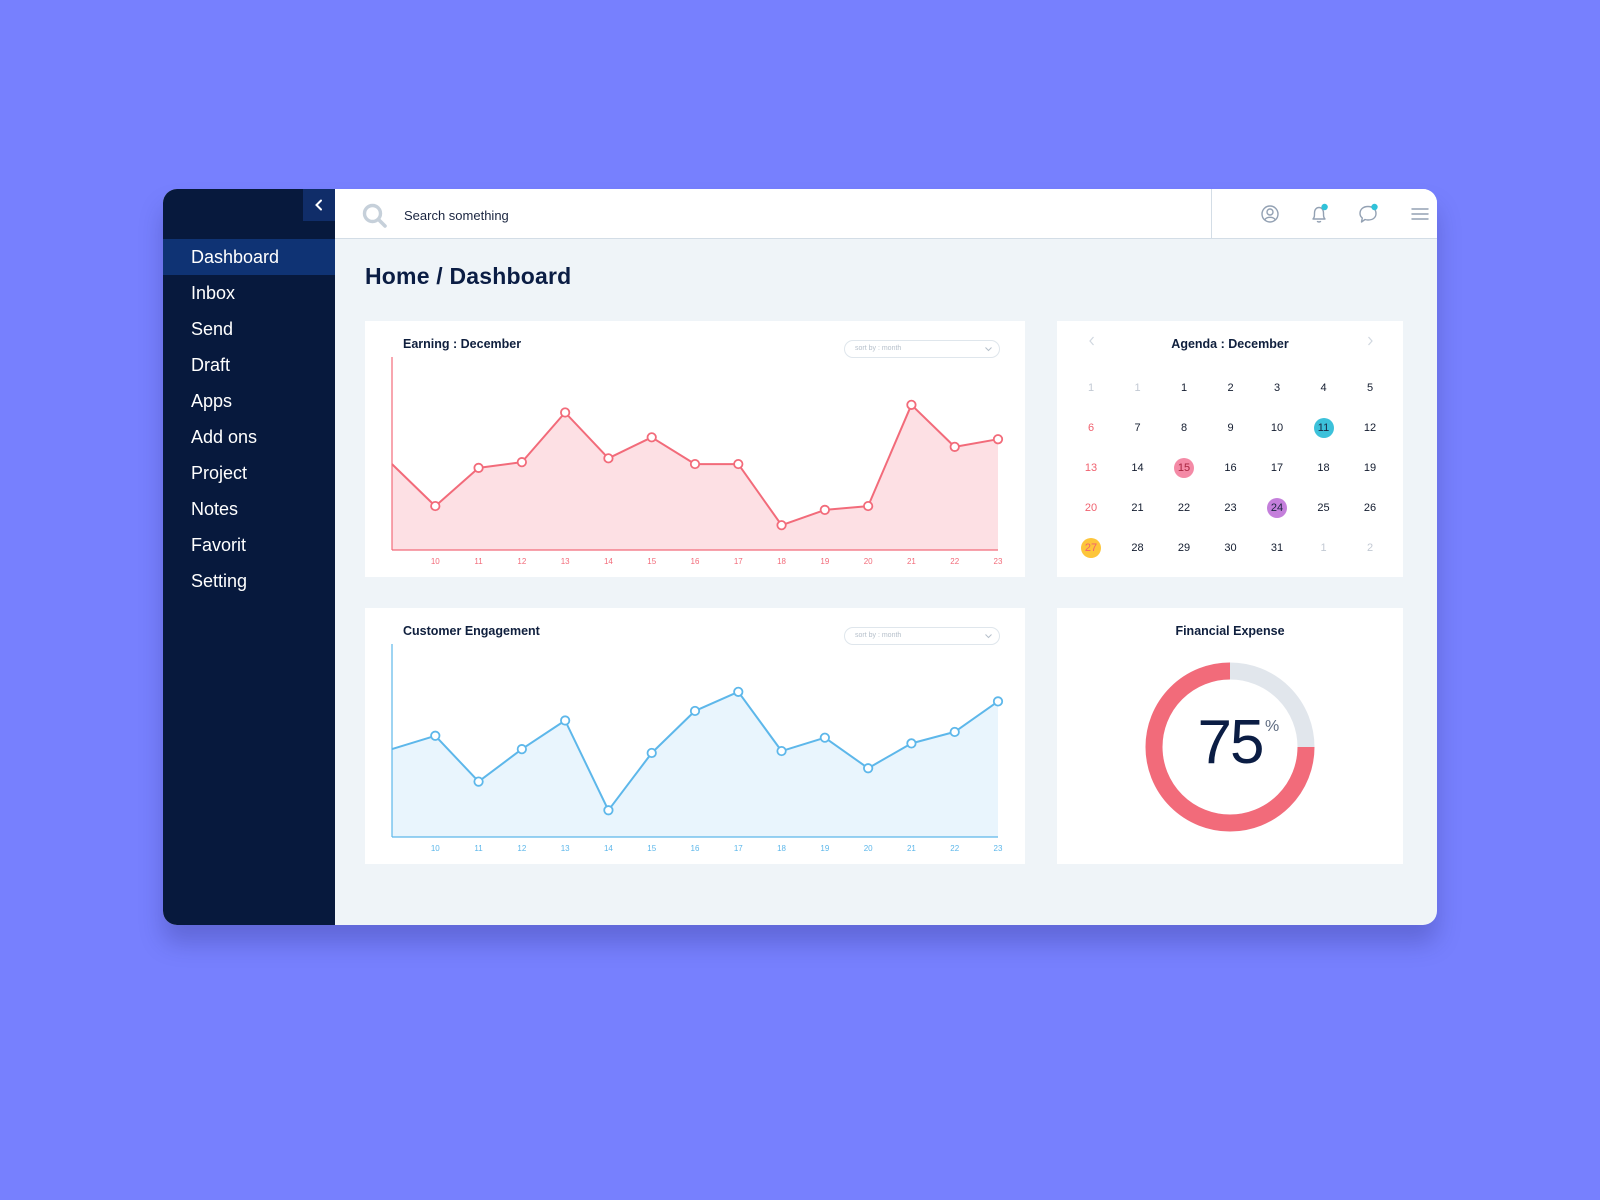 This screenshot has width=1600, height=1200. I want to click on calendar-day-number: 1, so click(1323, 548).